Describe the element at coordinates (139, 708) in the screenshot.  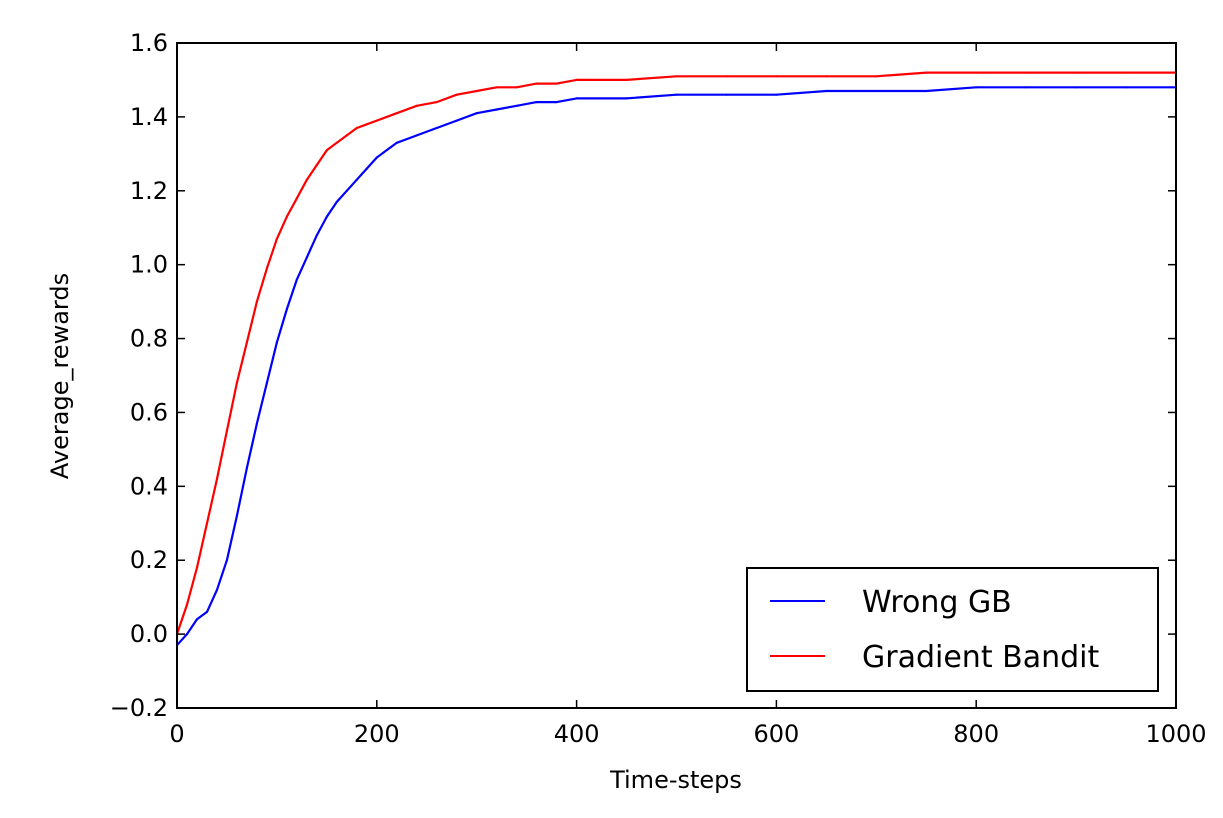
I see `y-tick-label: −0.2` at that location.